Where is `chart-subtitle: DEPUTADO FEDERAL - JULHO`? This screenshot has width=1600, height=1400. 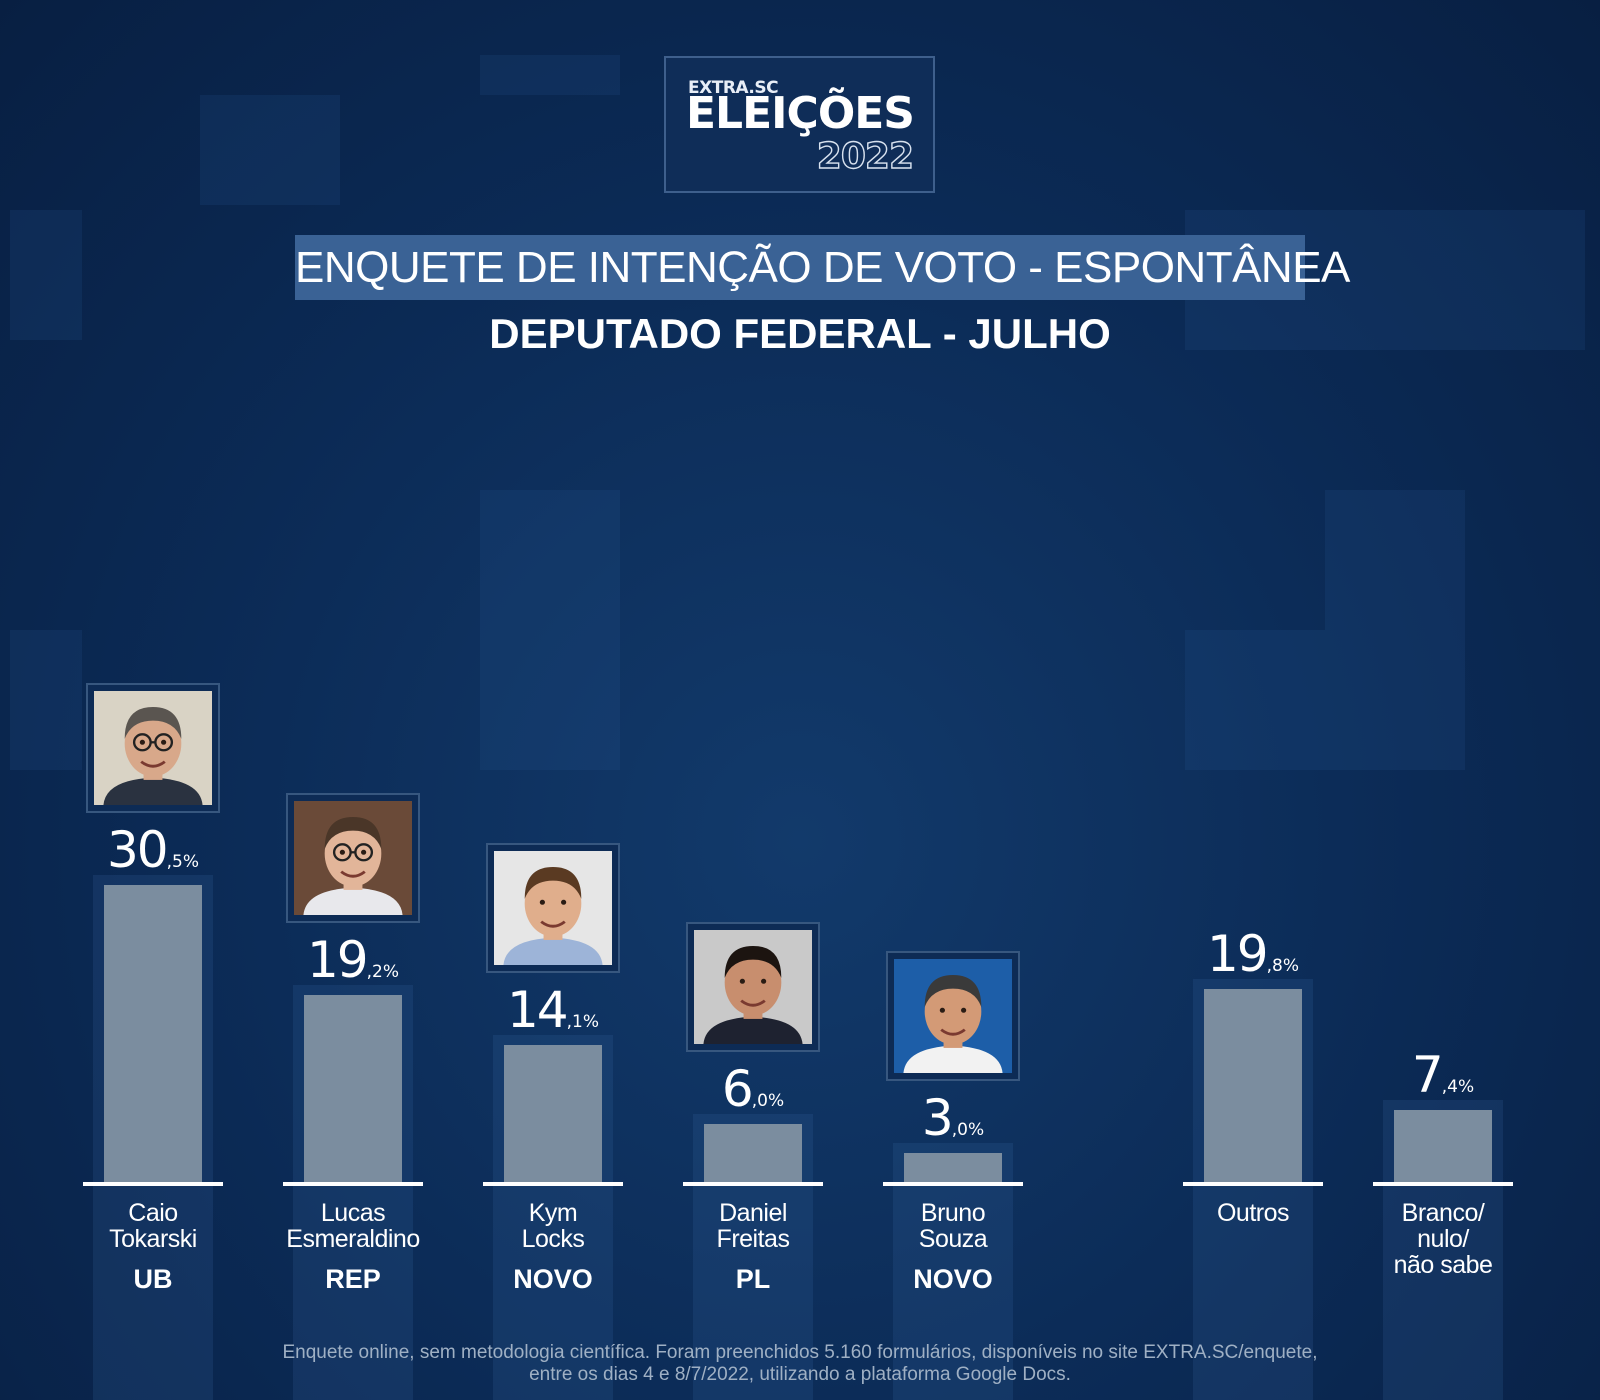 chart-subtitle: DEPUTADO FEDERAL - JULHO is located at coordinates (800, 333).